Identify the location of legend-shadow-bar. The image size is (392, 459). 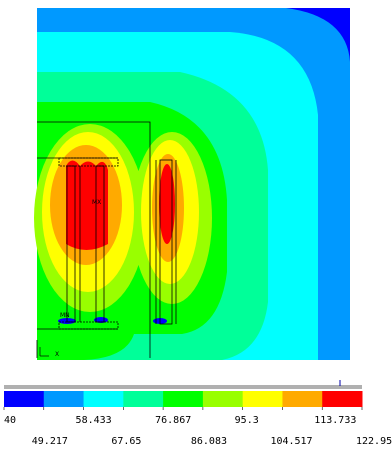
(183, 387).